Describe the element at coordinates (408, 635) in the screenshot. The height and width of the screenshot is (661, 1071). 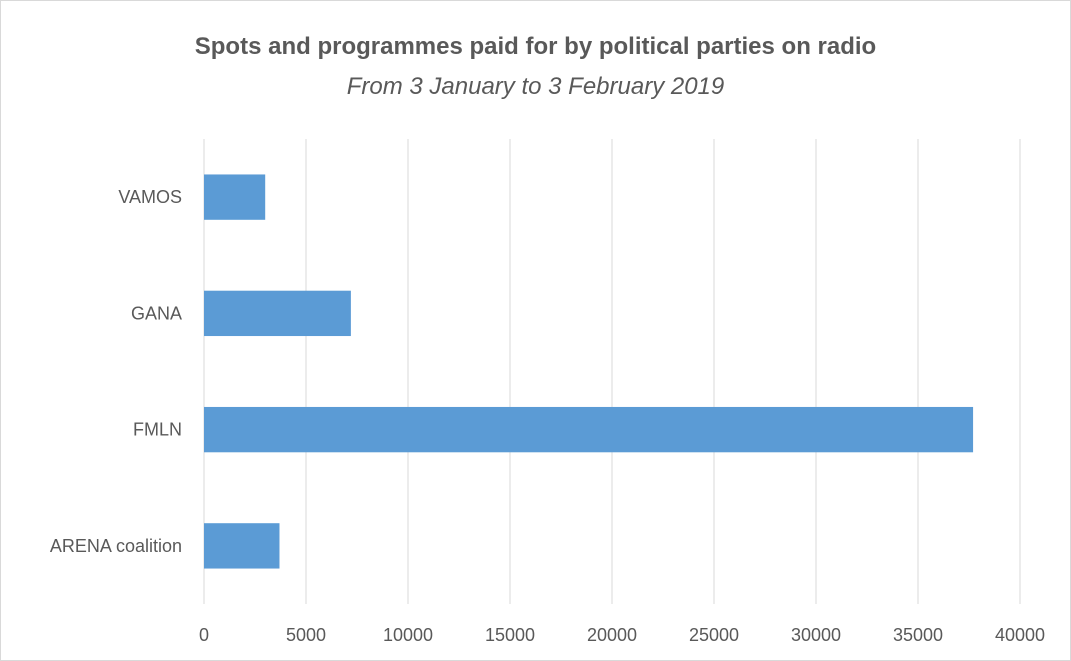
I see `x-tick-label: 10000` at that location.